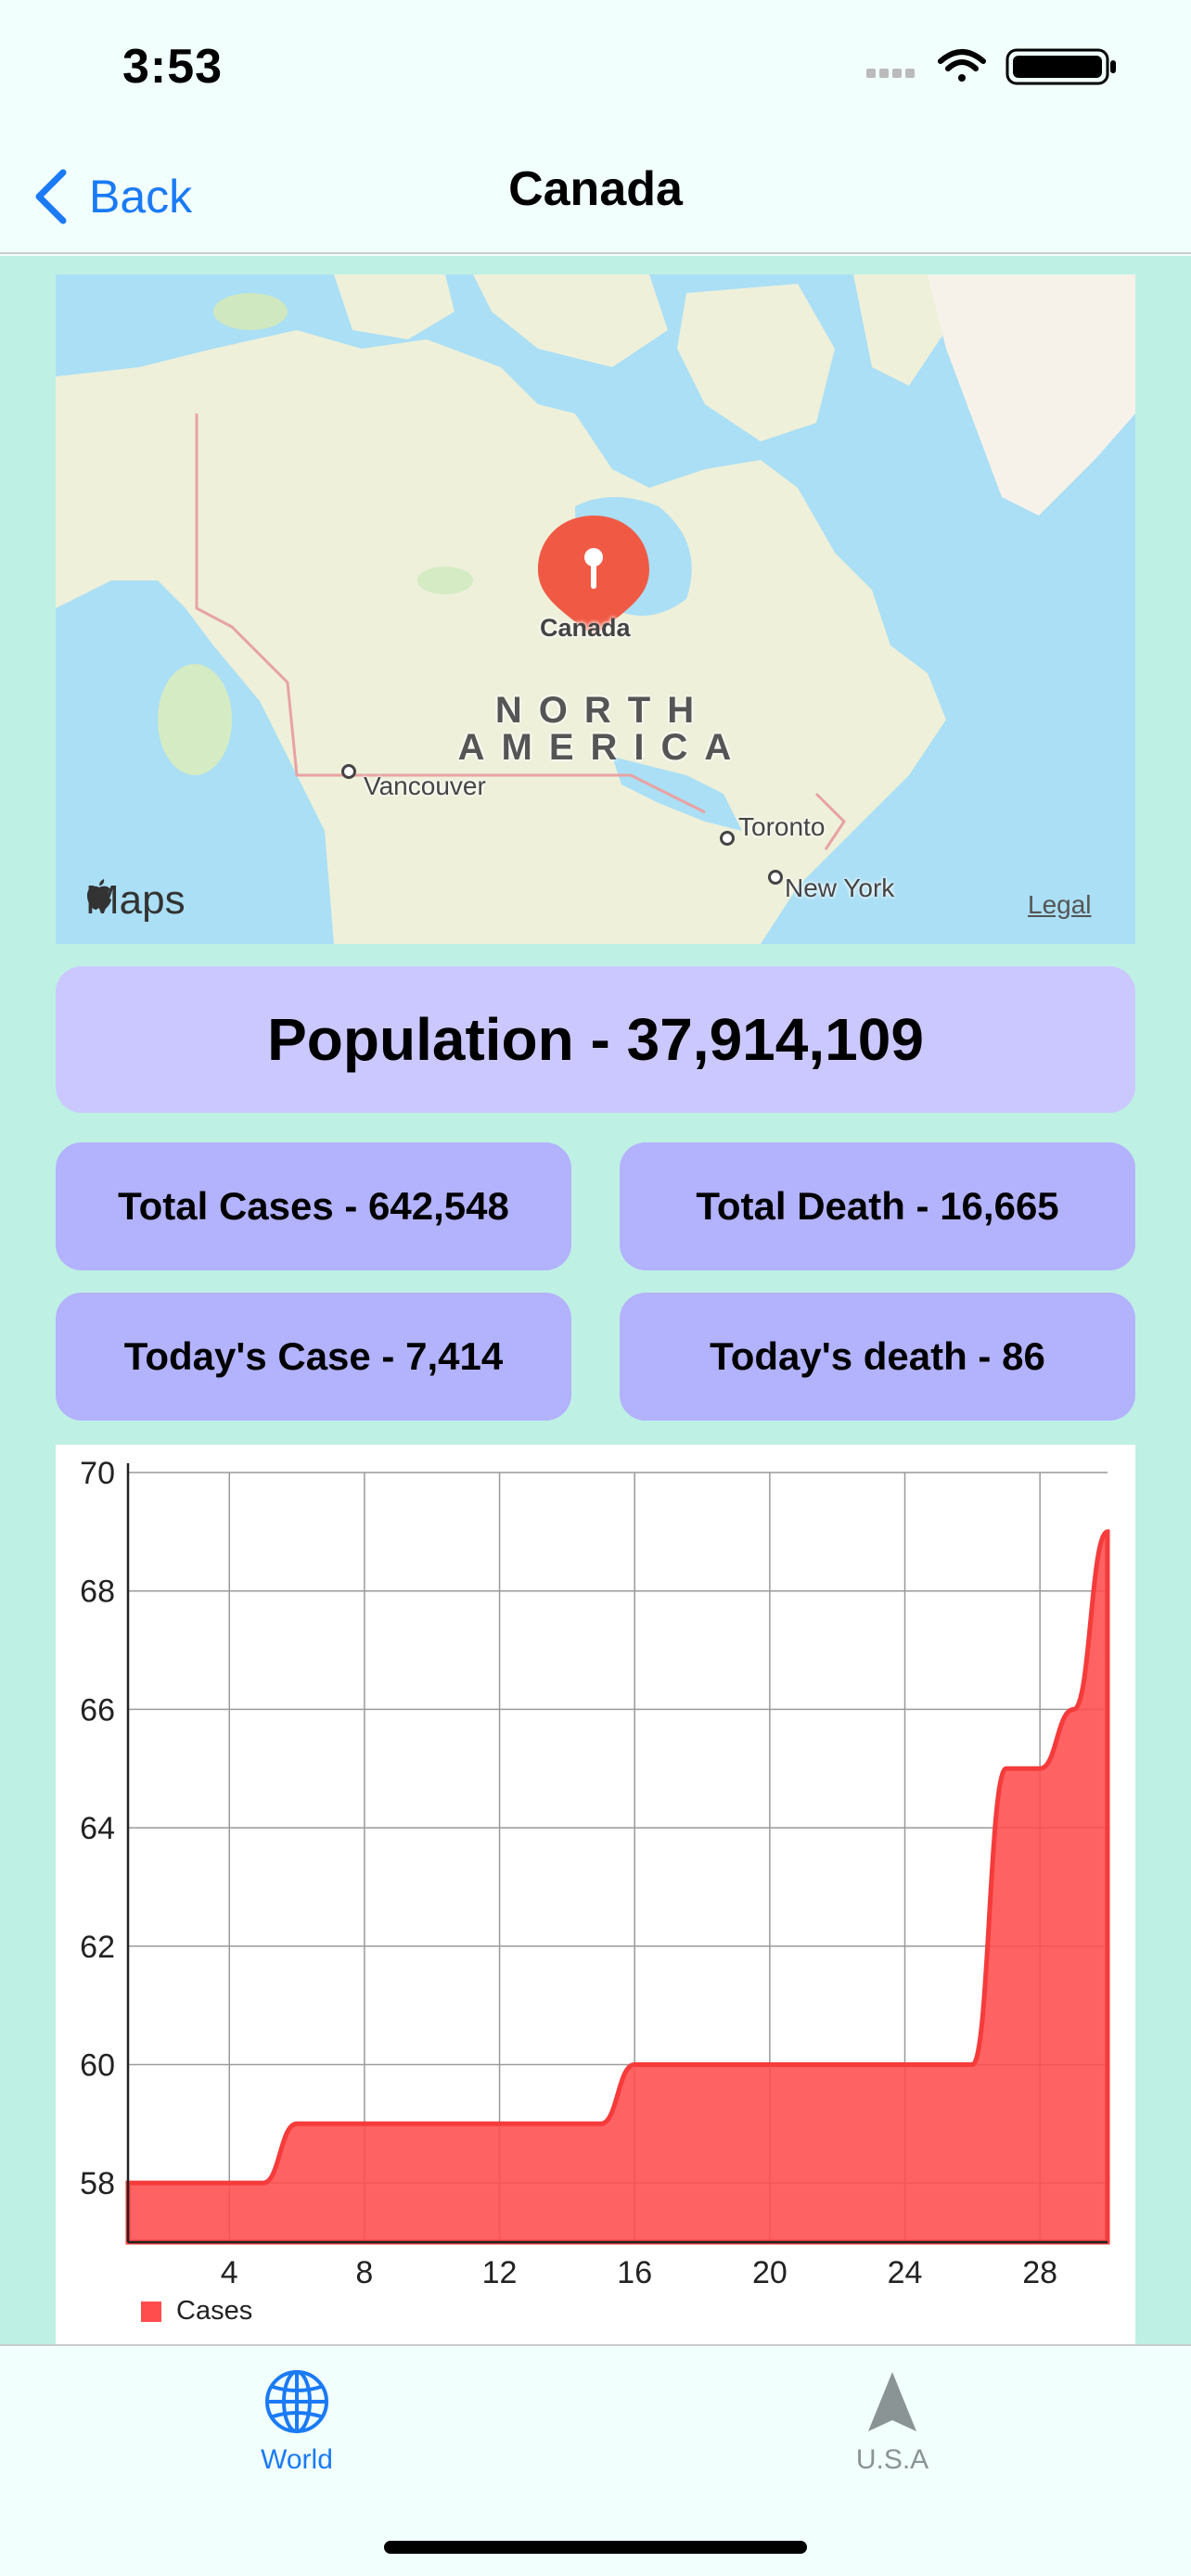 This screenshot has width=1191, height=2576. I want to click on x-tick-label: 24, so click(905, 2272).